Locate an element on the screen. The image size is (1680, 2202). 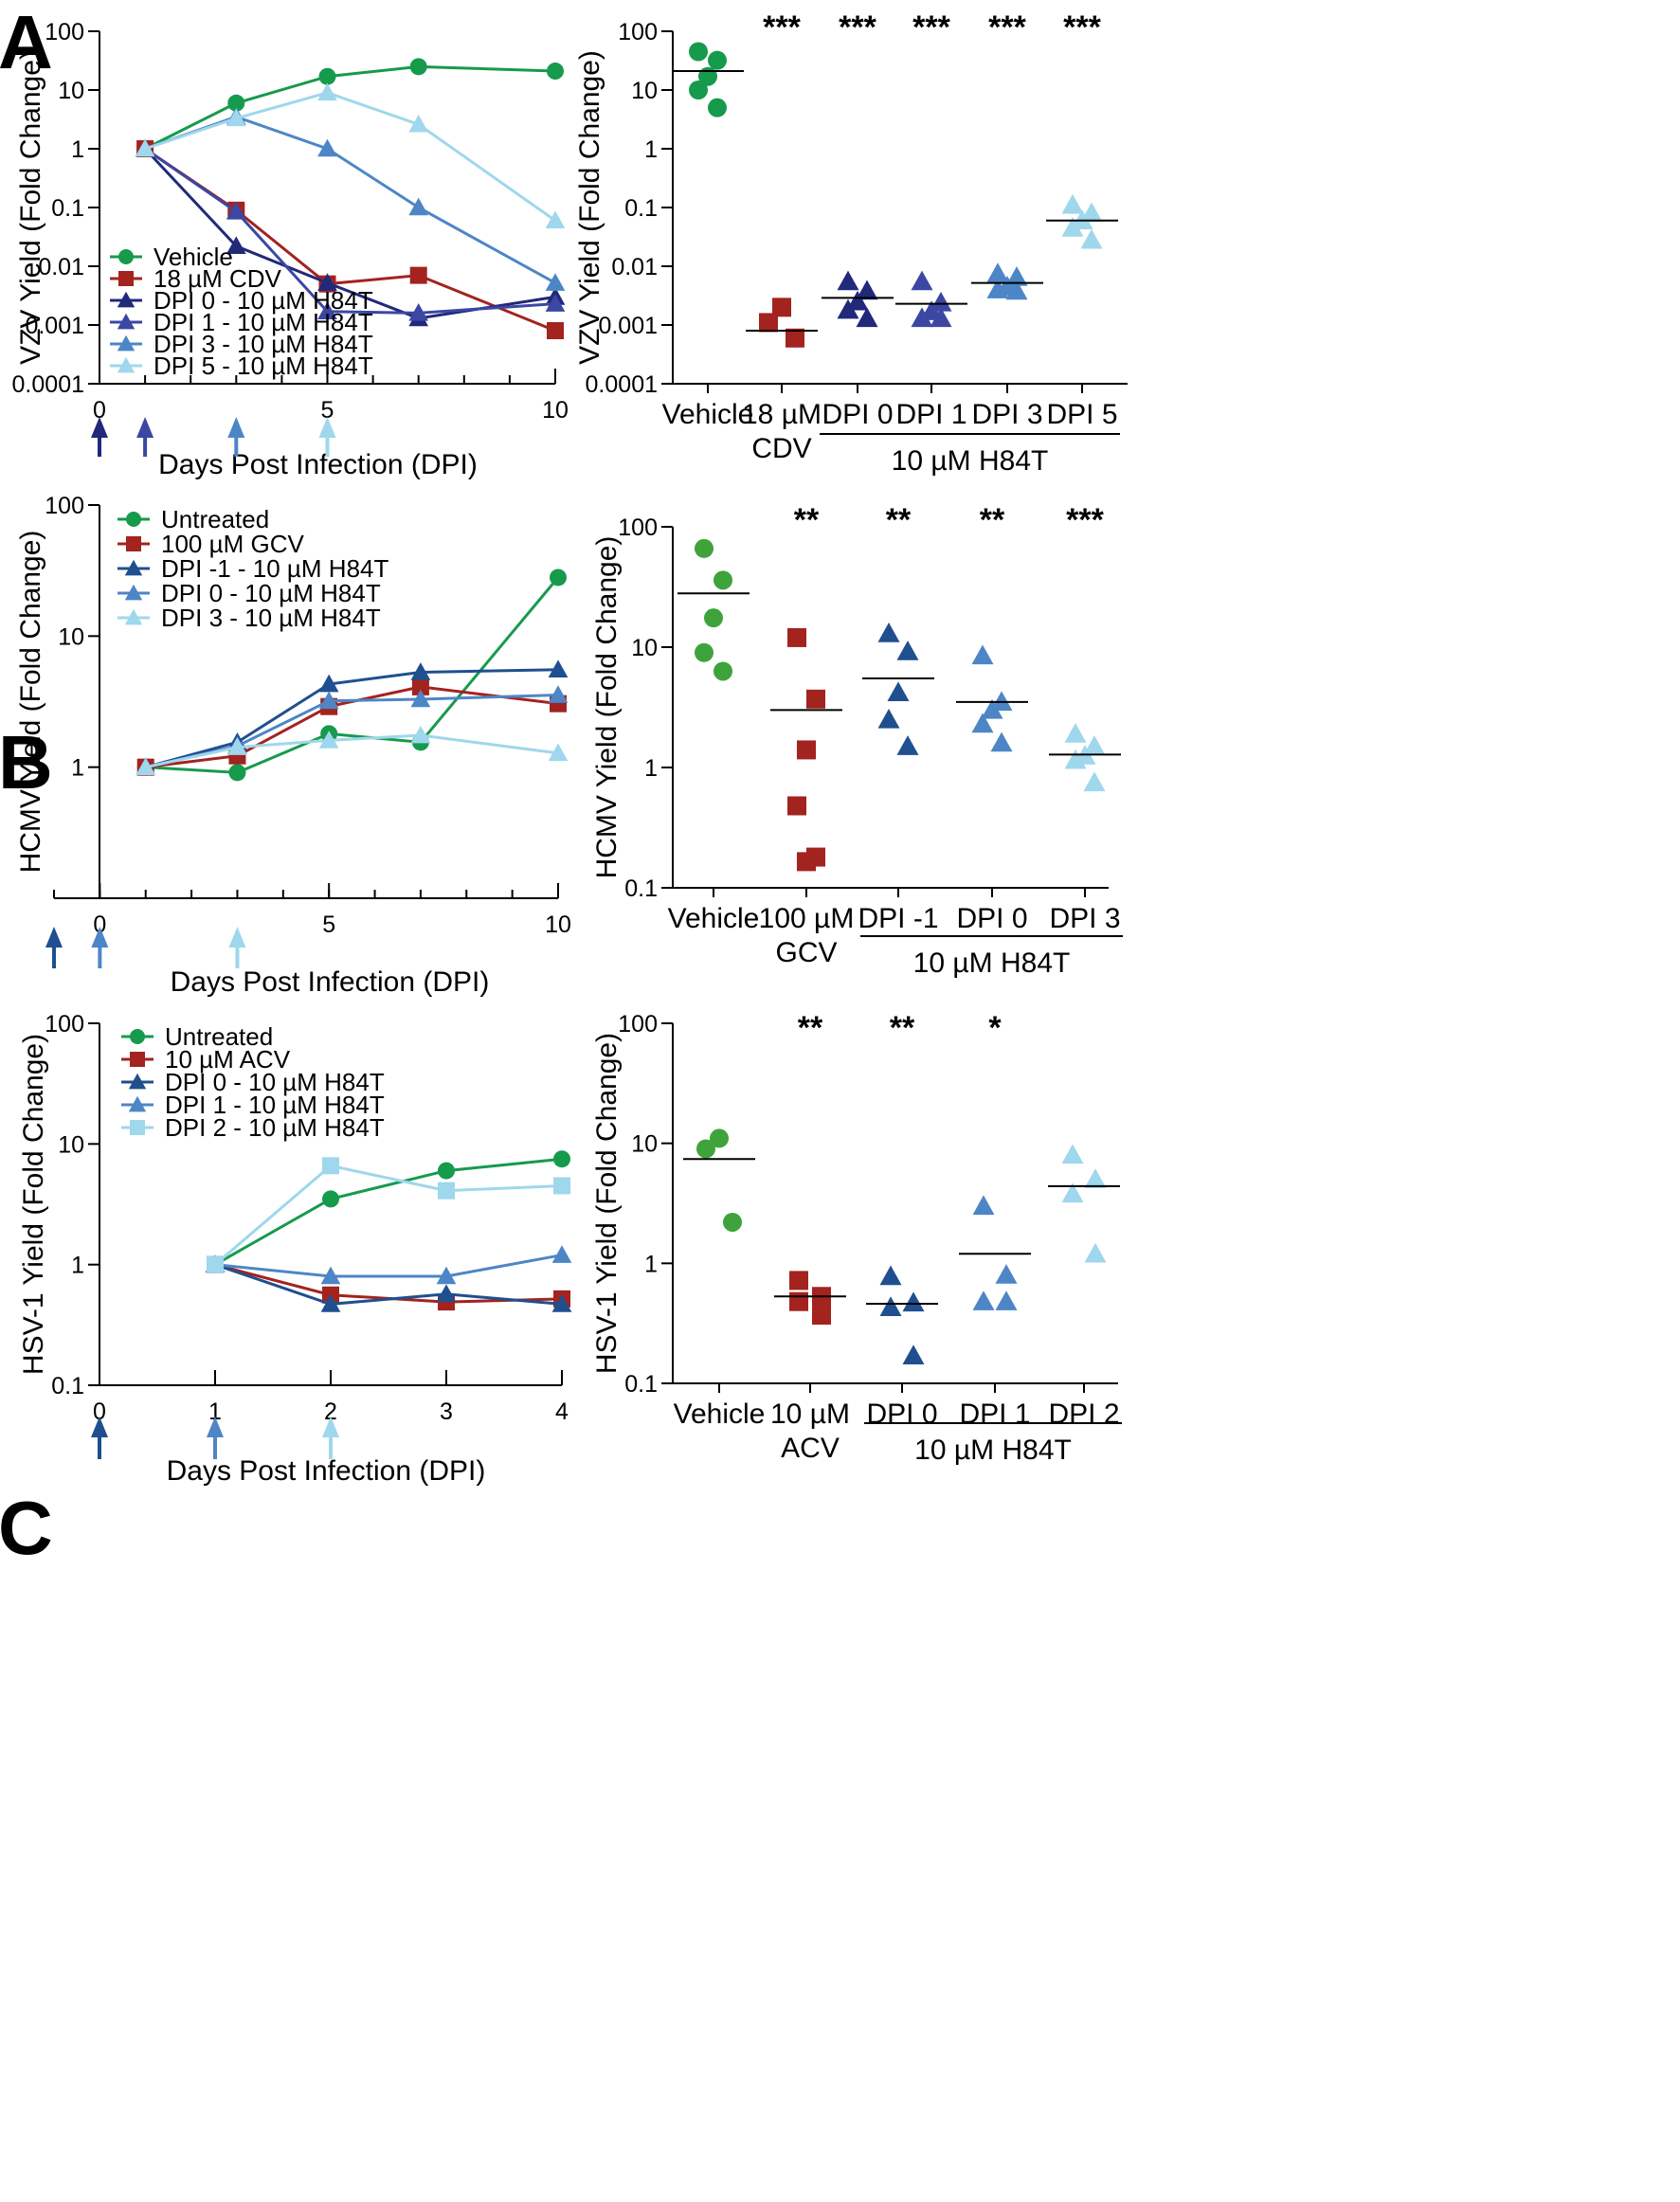
group-0: Vehicle is located at coordinates (708, 236).